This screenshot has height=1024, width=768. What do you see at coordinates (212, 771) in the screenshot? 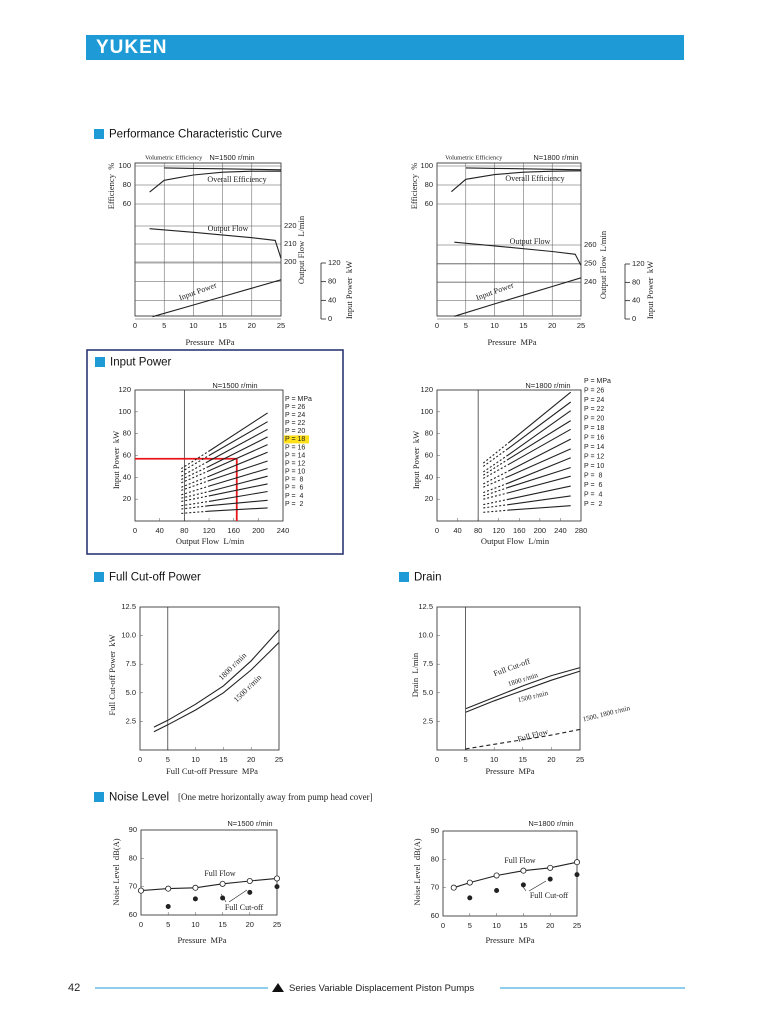
I see `x-label: Full Cut-off Pressure MPa` at bounding box center [212, 771].